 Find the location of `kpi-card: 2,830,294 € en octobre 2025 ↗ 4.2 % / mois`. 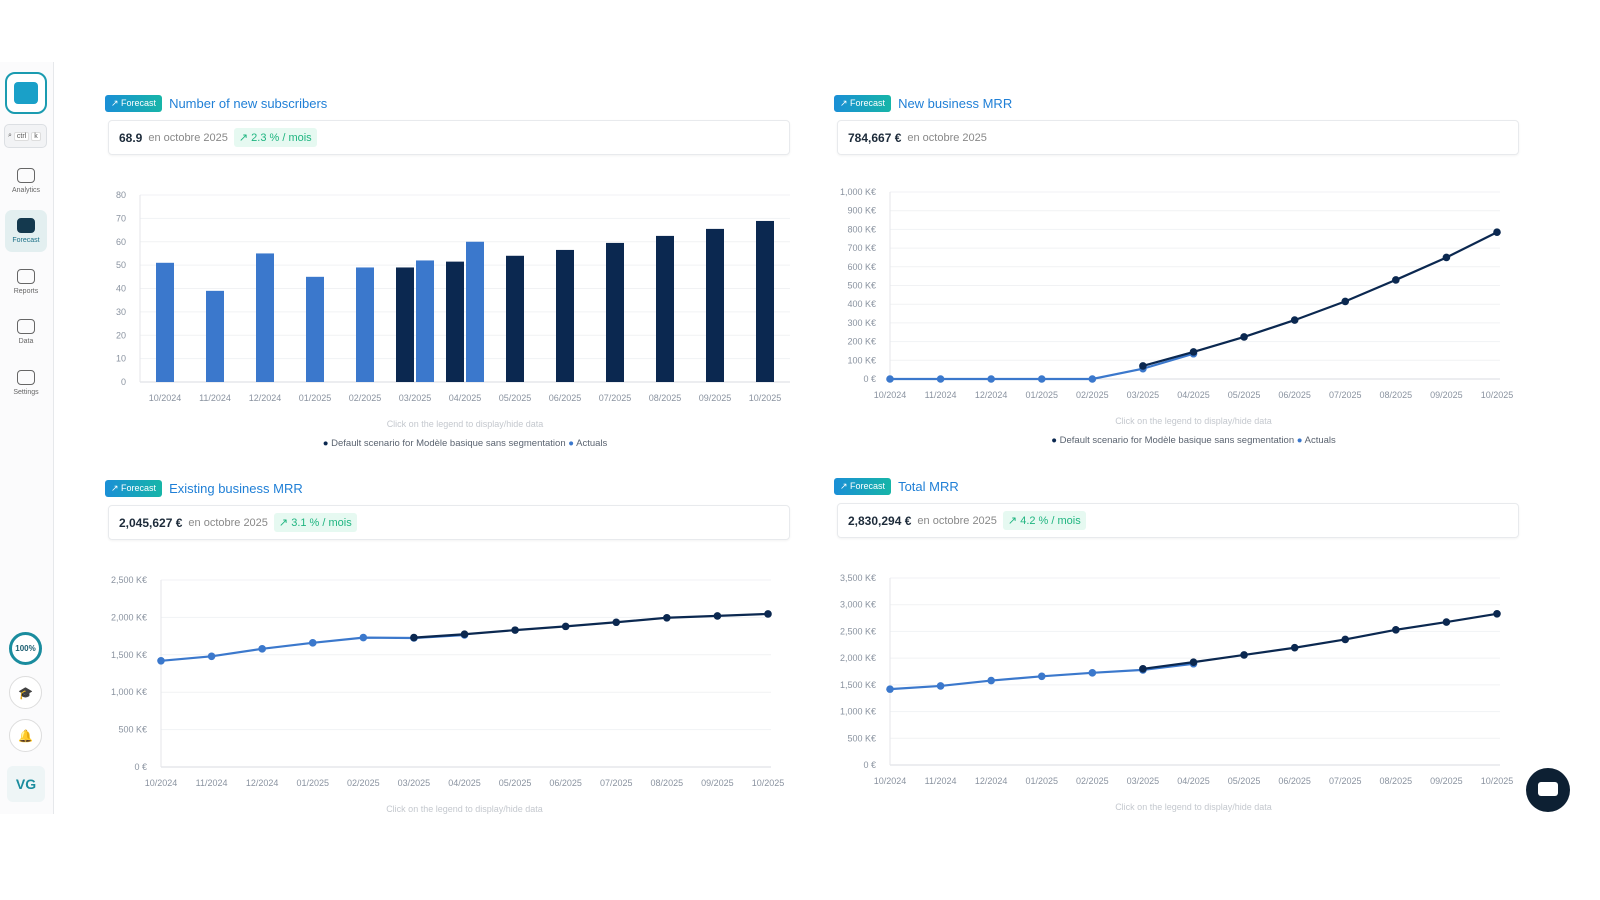

kpi-card: 2,830,294 € en octobre 2025 ↗ 4.2 % / mois is located at coordinates (1178, 520).